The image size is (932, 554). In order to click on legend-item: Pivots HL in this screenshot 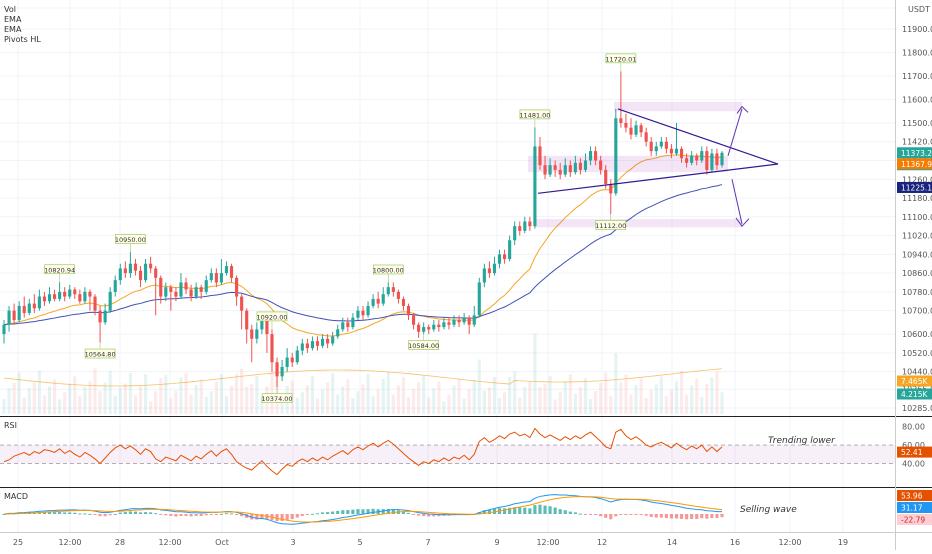, I will do `click(22, 39)`.